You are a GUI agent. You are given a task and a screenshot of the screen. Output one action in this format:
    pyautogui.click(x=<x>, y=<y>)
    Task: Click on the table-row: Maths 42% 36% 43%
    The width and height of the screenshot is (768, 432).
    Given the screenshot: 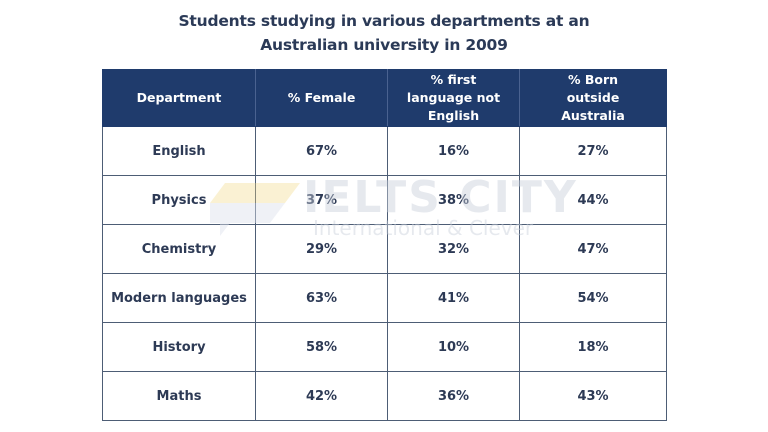 What is the action you would take?
    pyautogui.click(x=384, y=396)
    